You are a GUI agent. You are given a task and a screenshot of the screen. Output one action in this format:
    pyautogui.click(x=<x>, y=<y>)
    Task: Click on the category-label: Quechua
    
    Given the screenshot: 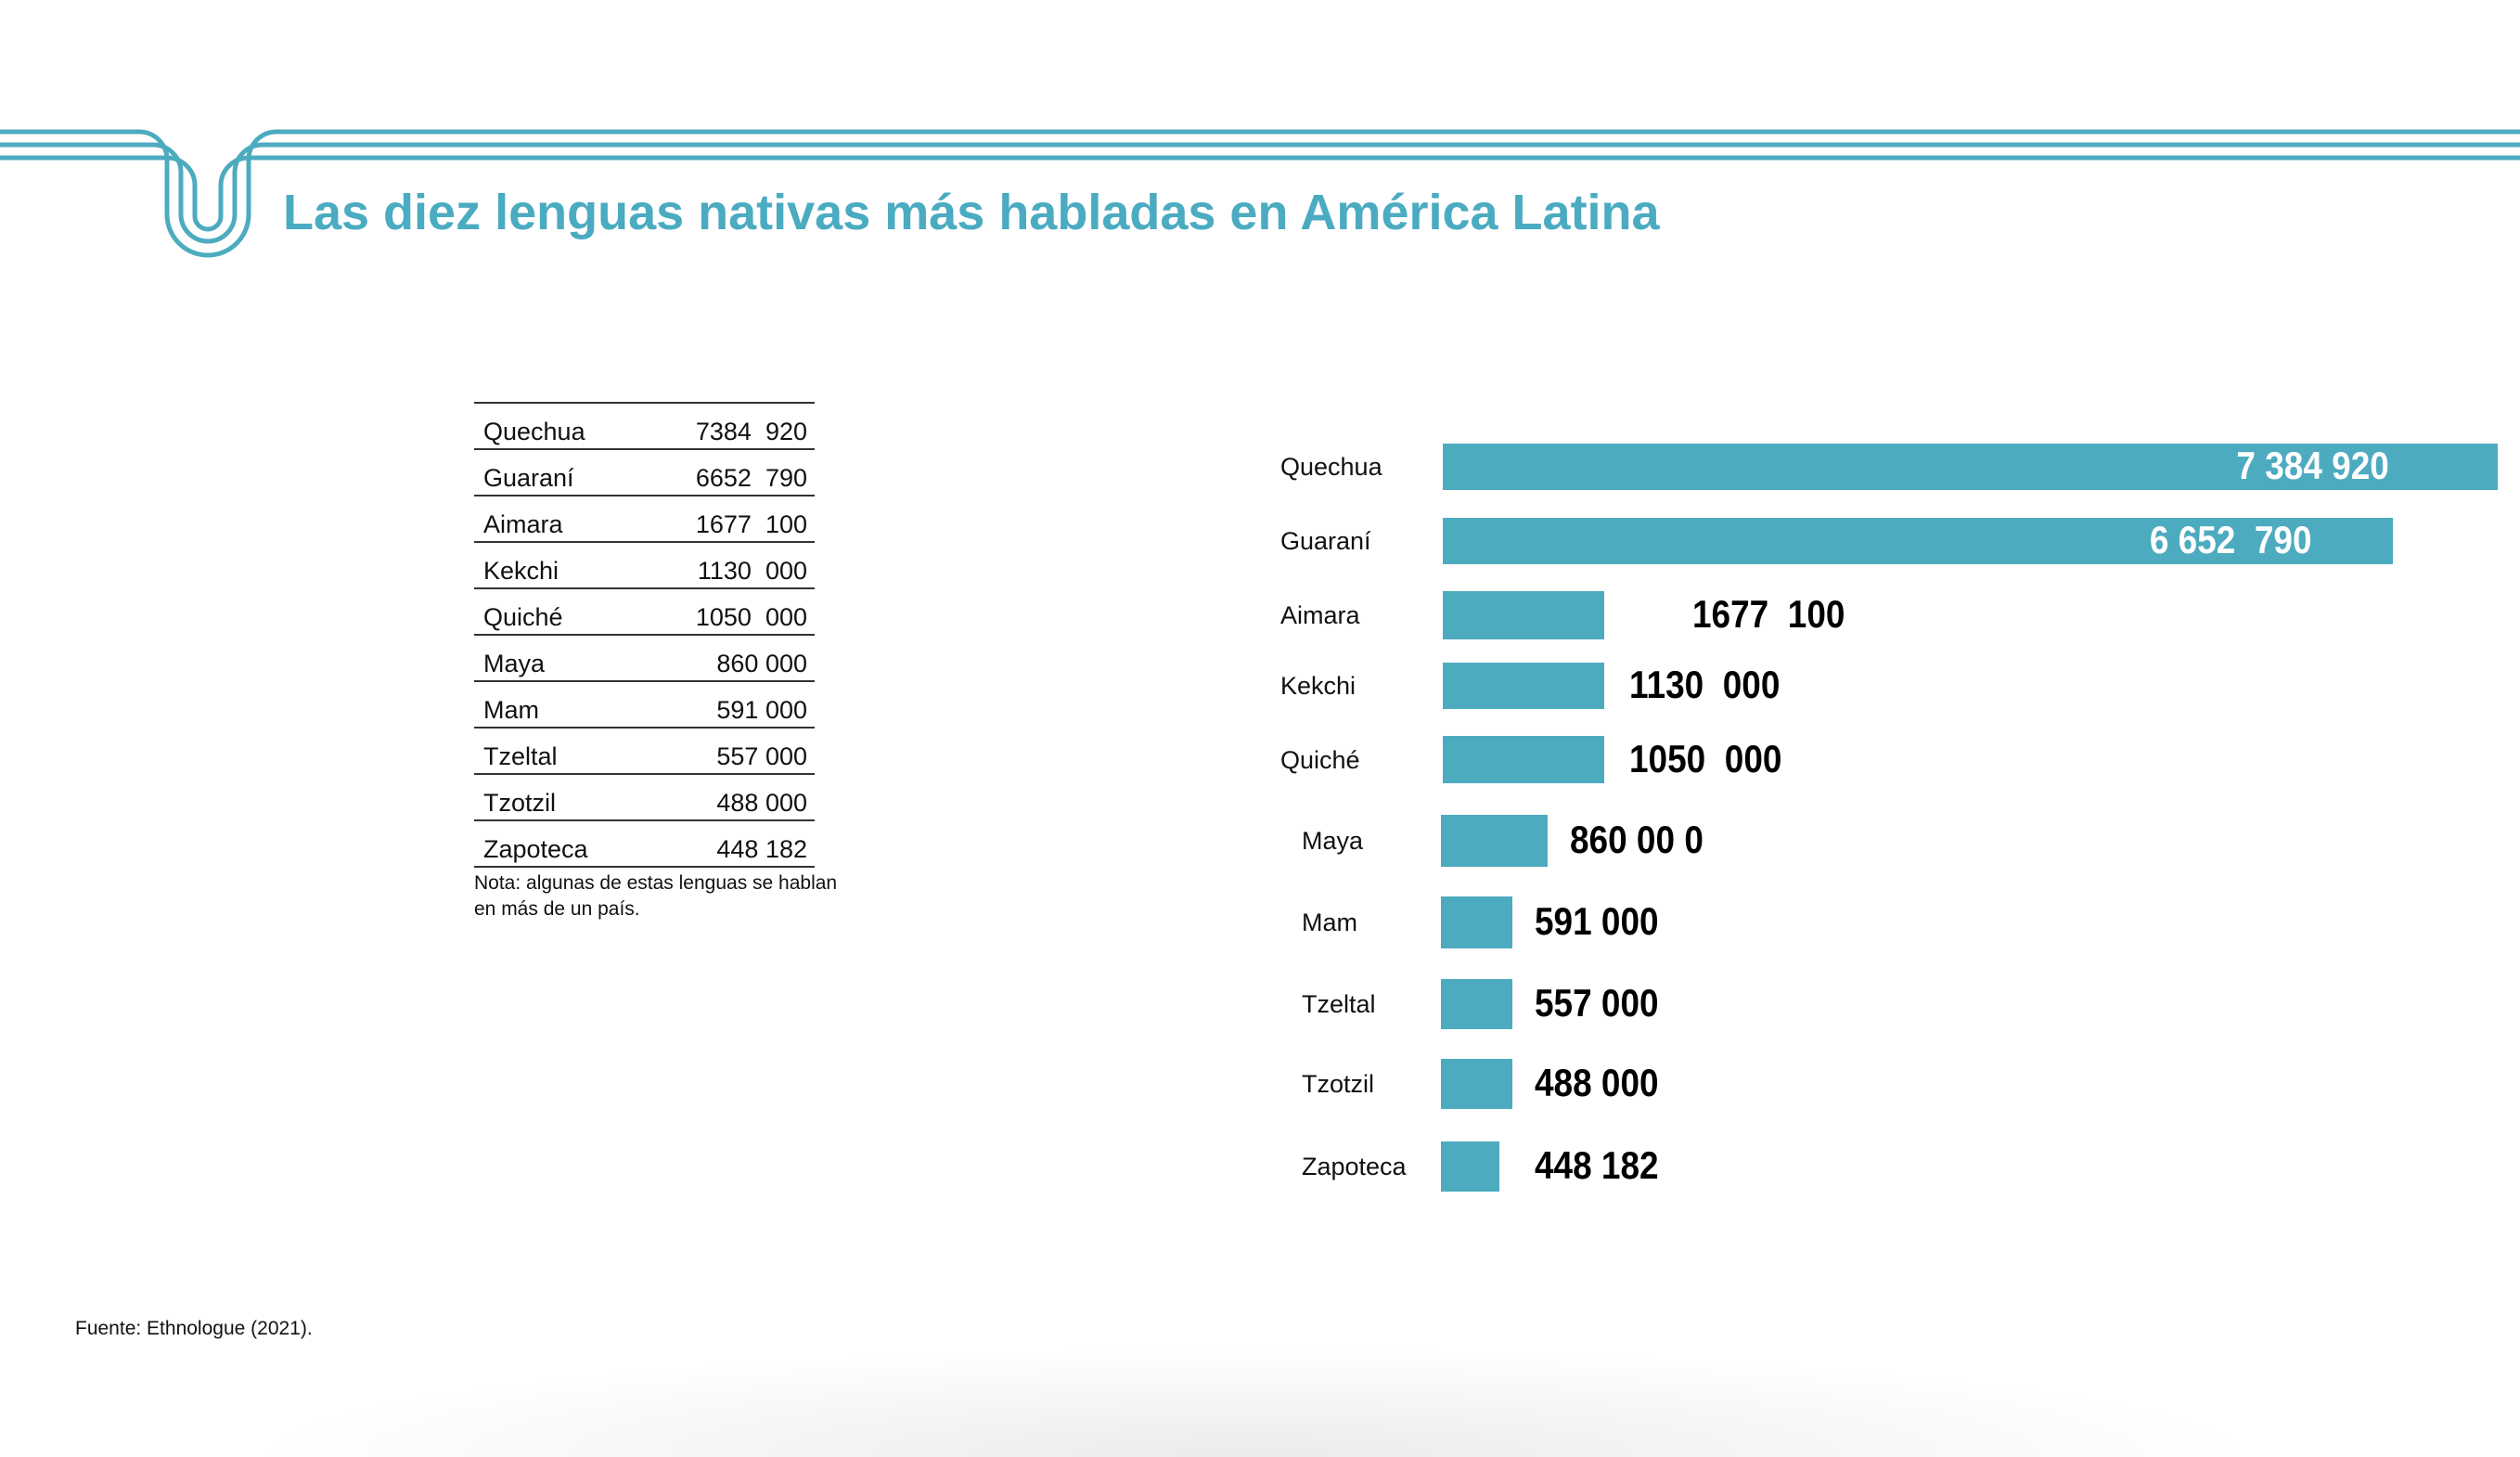 What is the action you would take?
    pyautogui.click(x=1331, y=467)
    